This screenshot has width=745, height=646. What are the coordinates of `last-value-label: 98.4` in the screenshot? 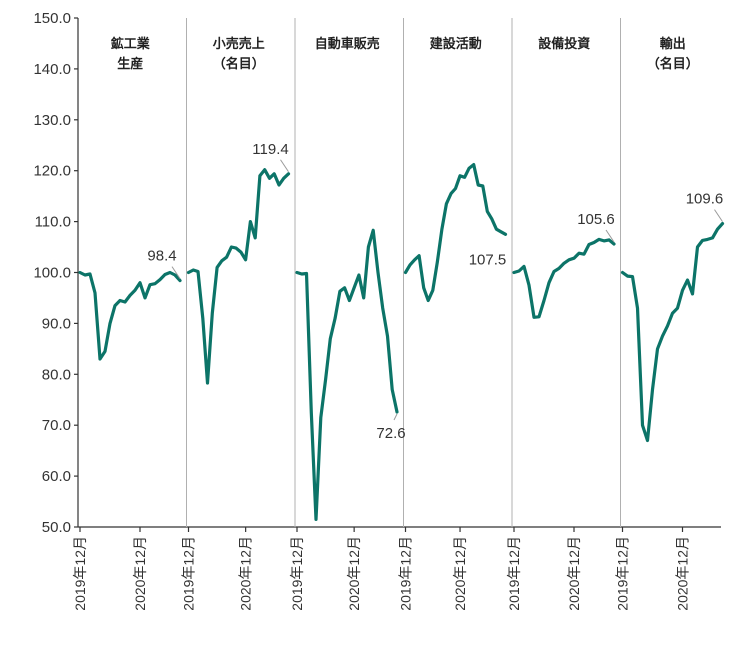 It's located at (161, 256).